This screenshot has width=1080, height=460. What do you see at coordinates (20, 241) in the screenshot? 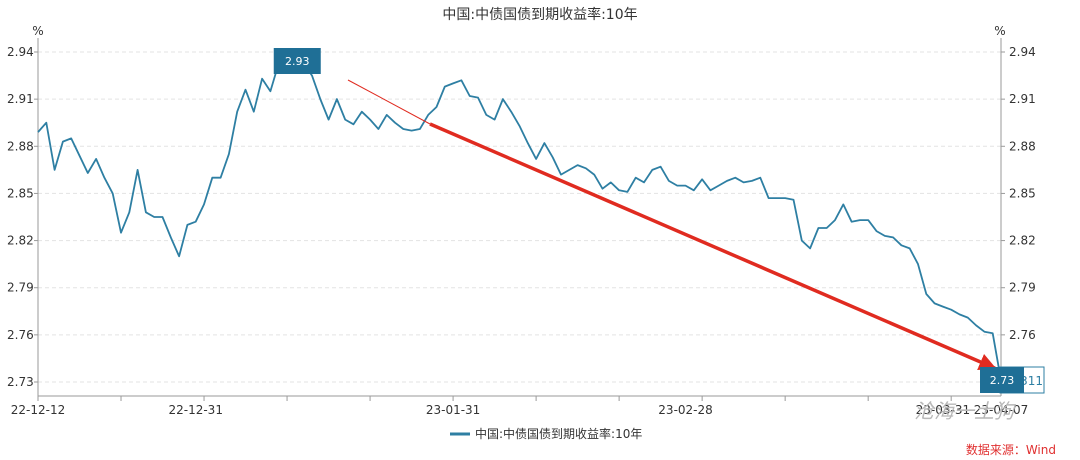
I see `y-tick-label-left: 2.82` at bounding box center [20, 241].